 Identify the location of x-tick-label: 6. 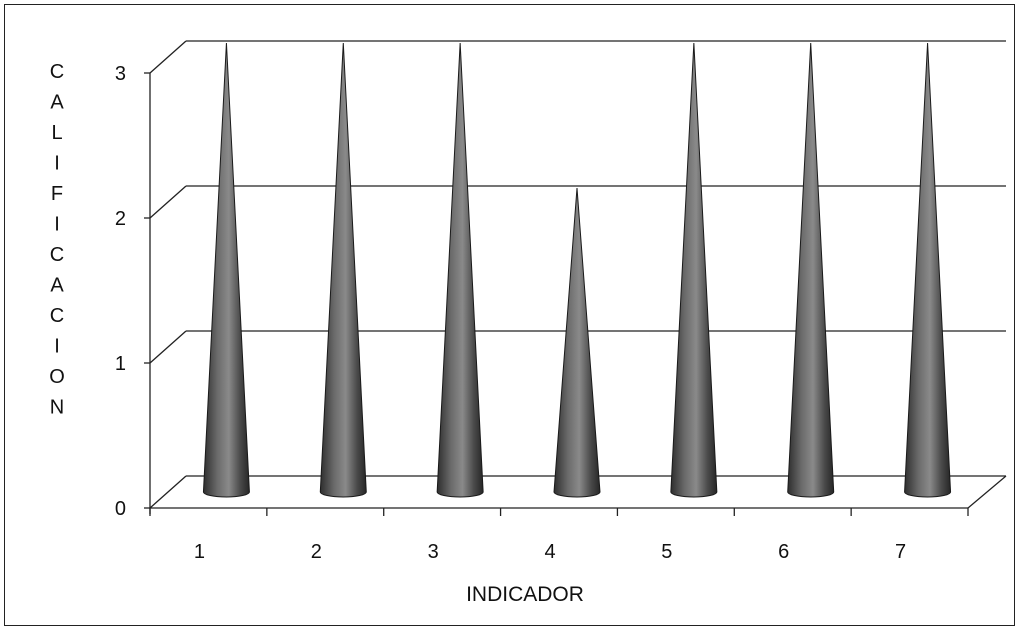
(783, 552).